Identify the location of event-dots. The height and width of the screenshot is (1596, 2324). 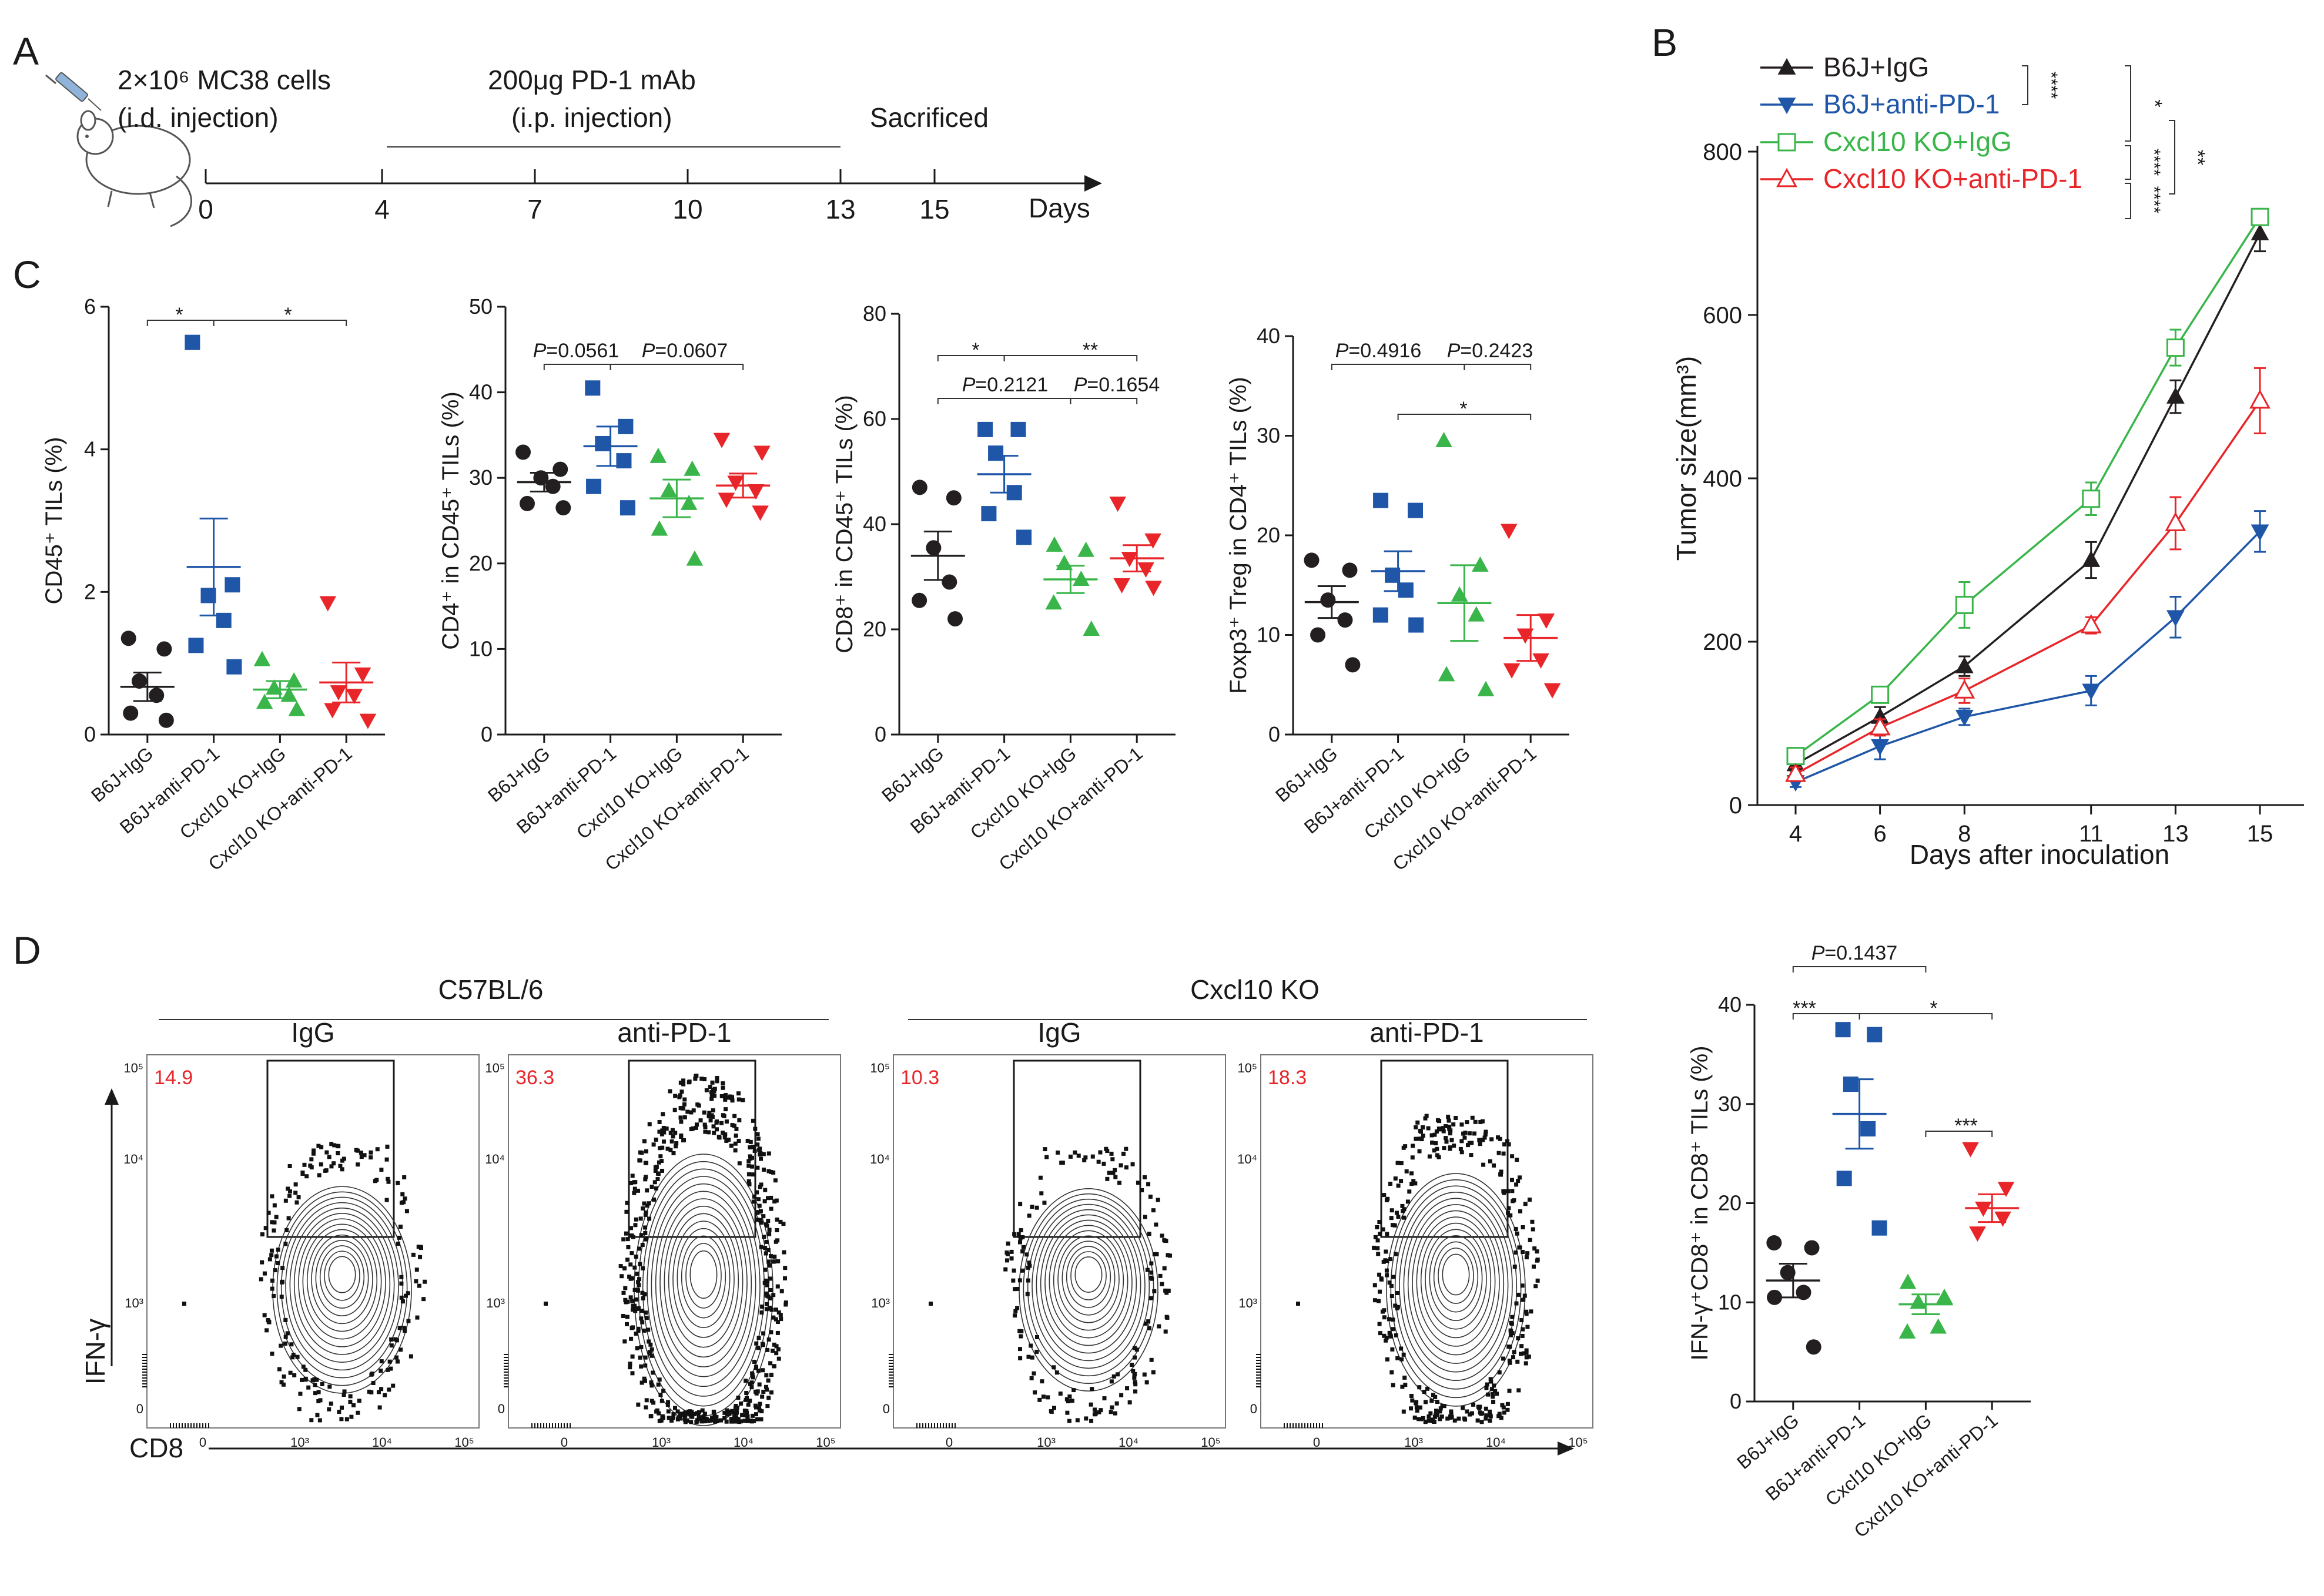
(343, 1282).